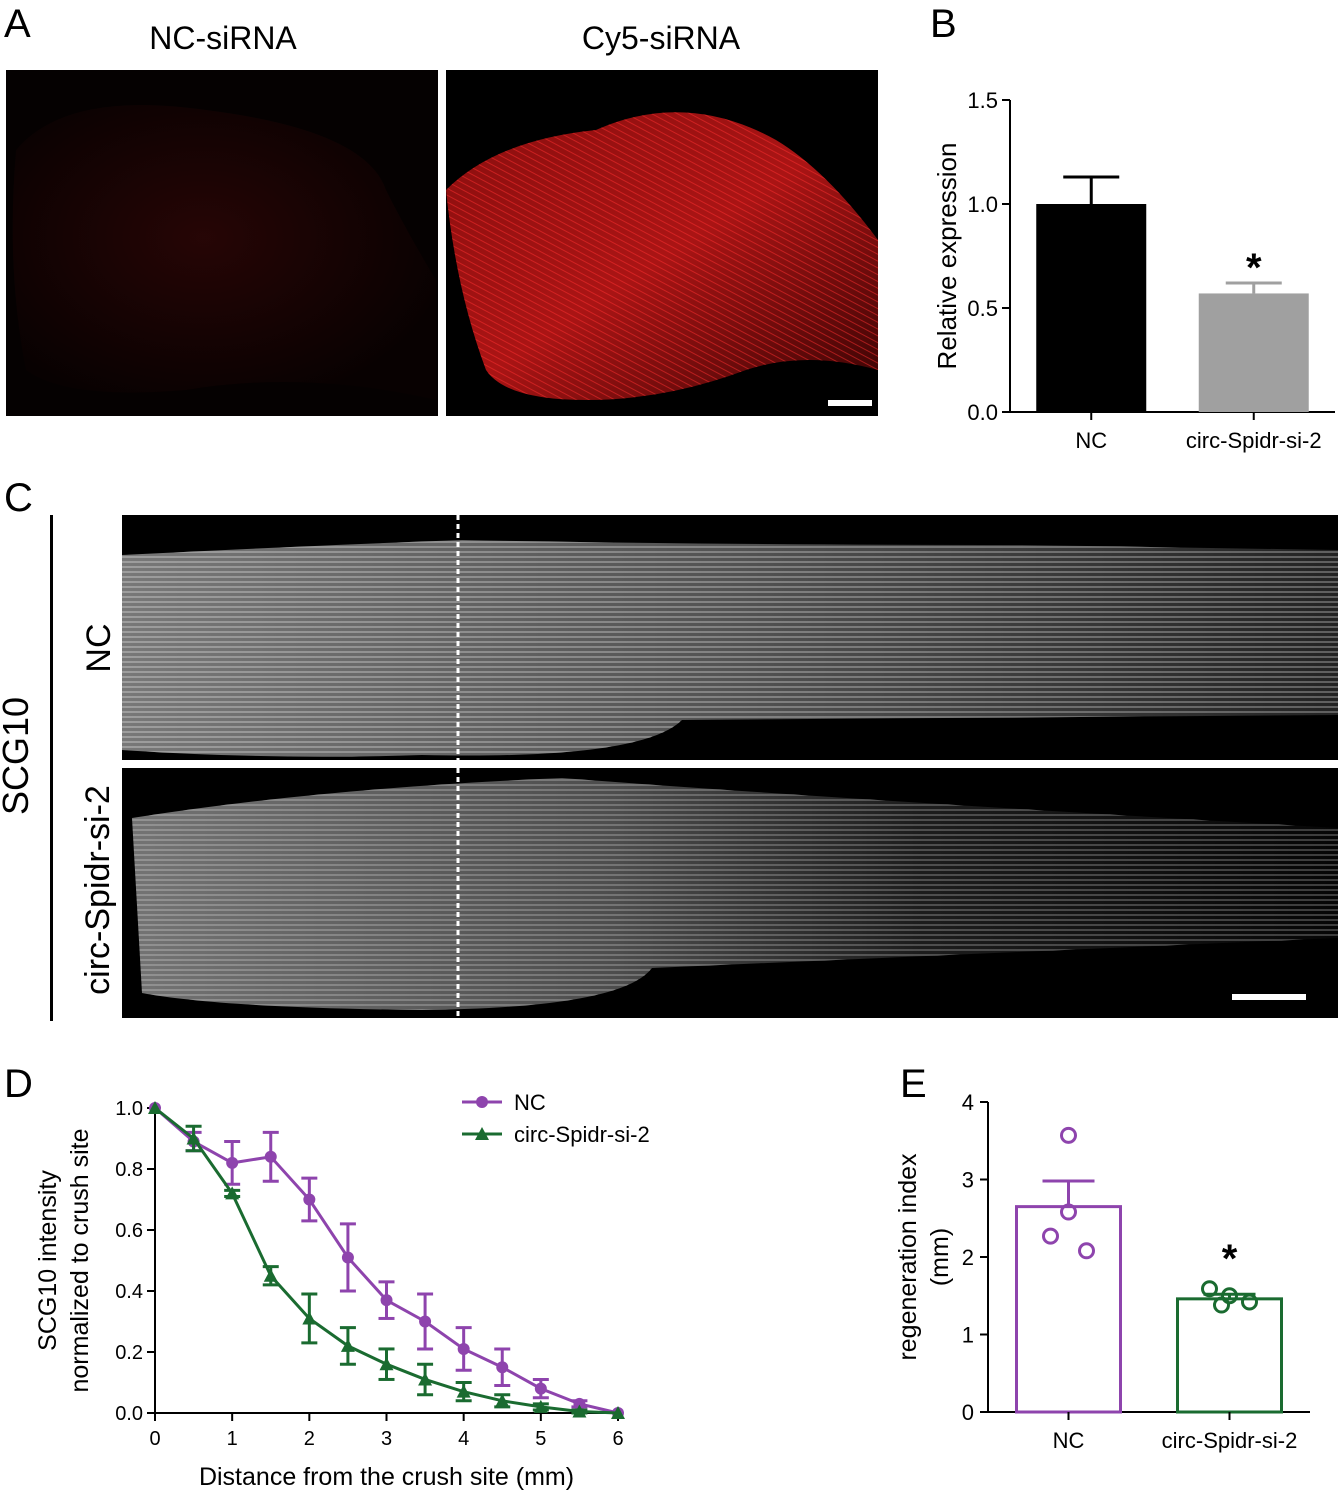 The width and height of the screenshot is (1344, 1493). What do you see at coordinates (386, 1439) in the screenshot?
I see `x-tick-label: 3` at bounding box center [386, 1439].